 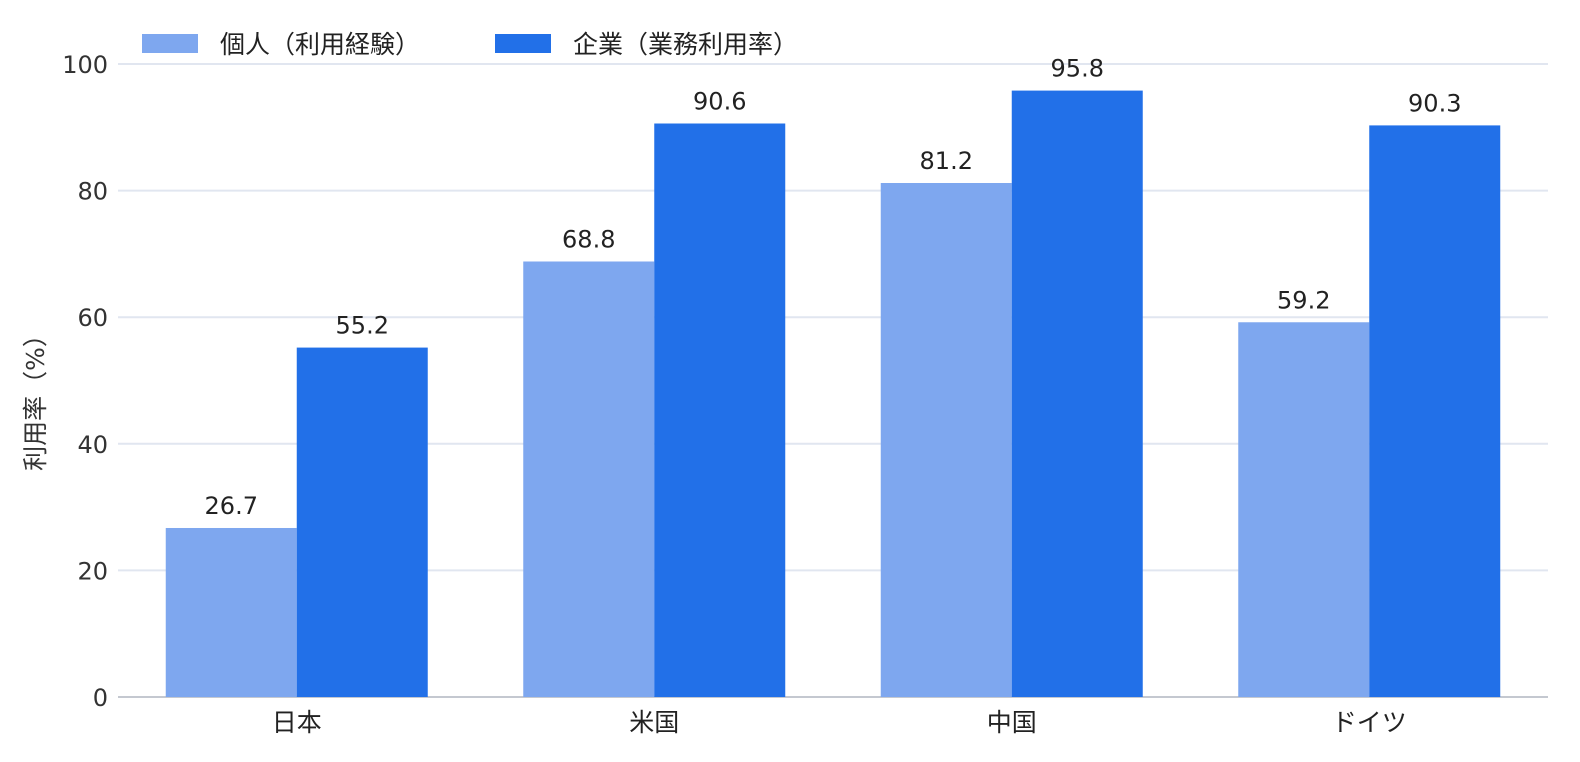 I want to click on legend: 個人（利用経験） 企業（業務利用率）, so click(x=470, y=44).